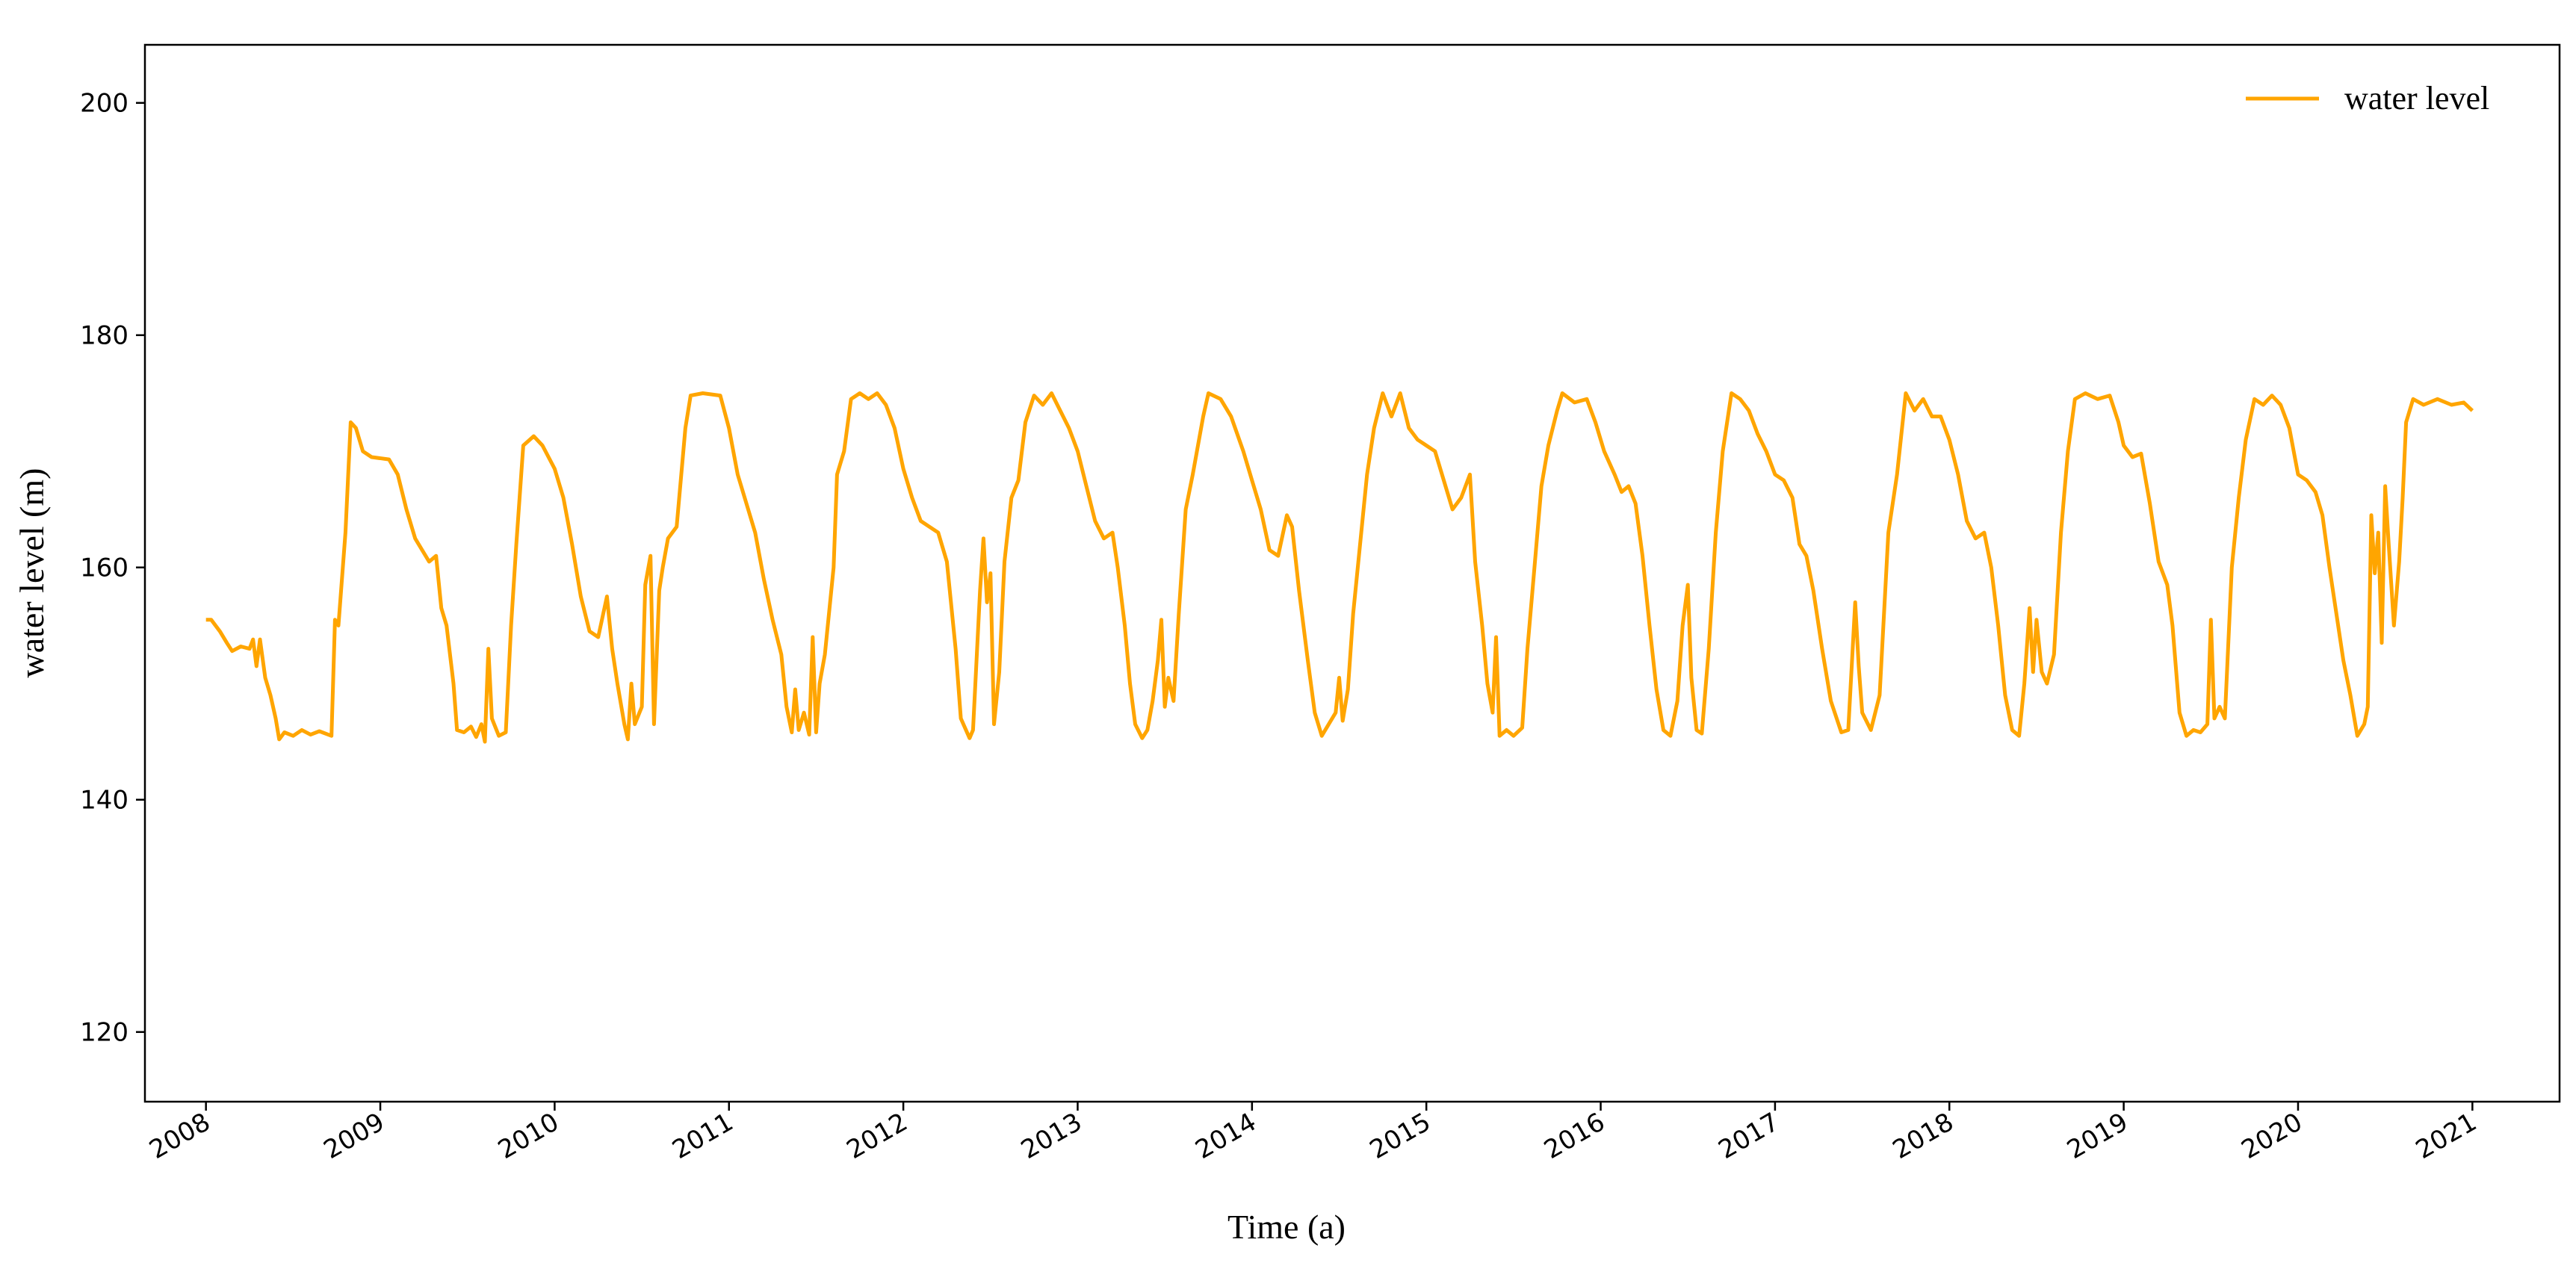 The image size is (2576, 1266). What do you see at coordinates (2097, 1136) in the screenshot?
I see `x-tick-label-2019: 2019` at bounding box center [2097, 1136].